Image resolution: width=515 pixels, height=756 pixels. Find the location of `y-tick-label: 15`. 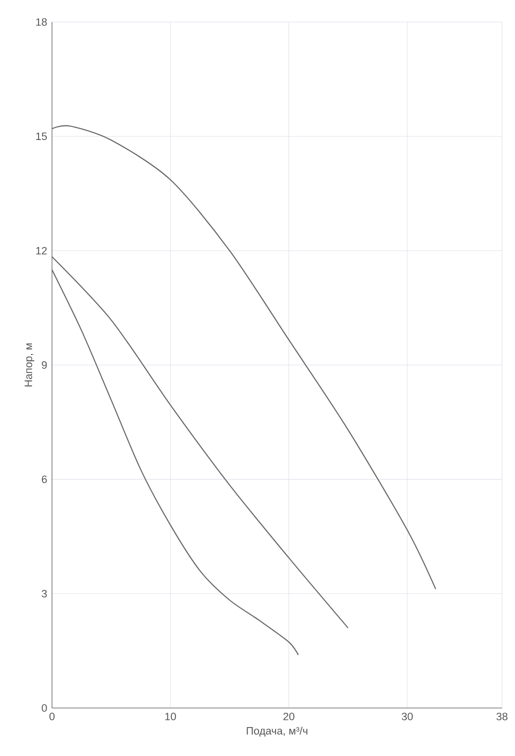

y-tick-label: 15 is located at coordinates (41, 136).